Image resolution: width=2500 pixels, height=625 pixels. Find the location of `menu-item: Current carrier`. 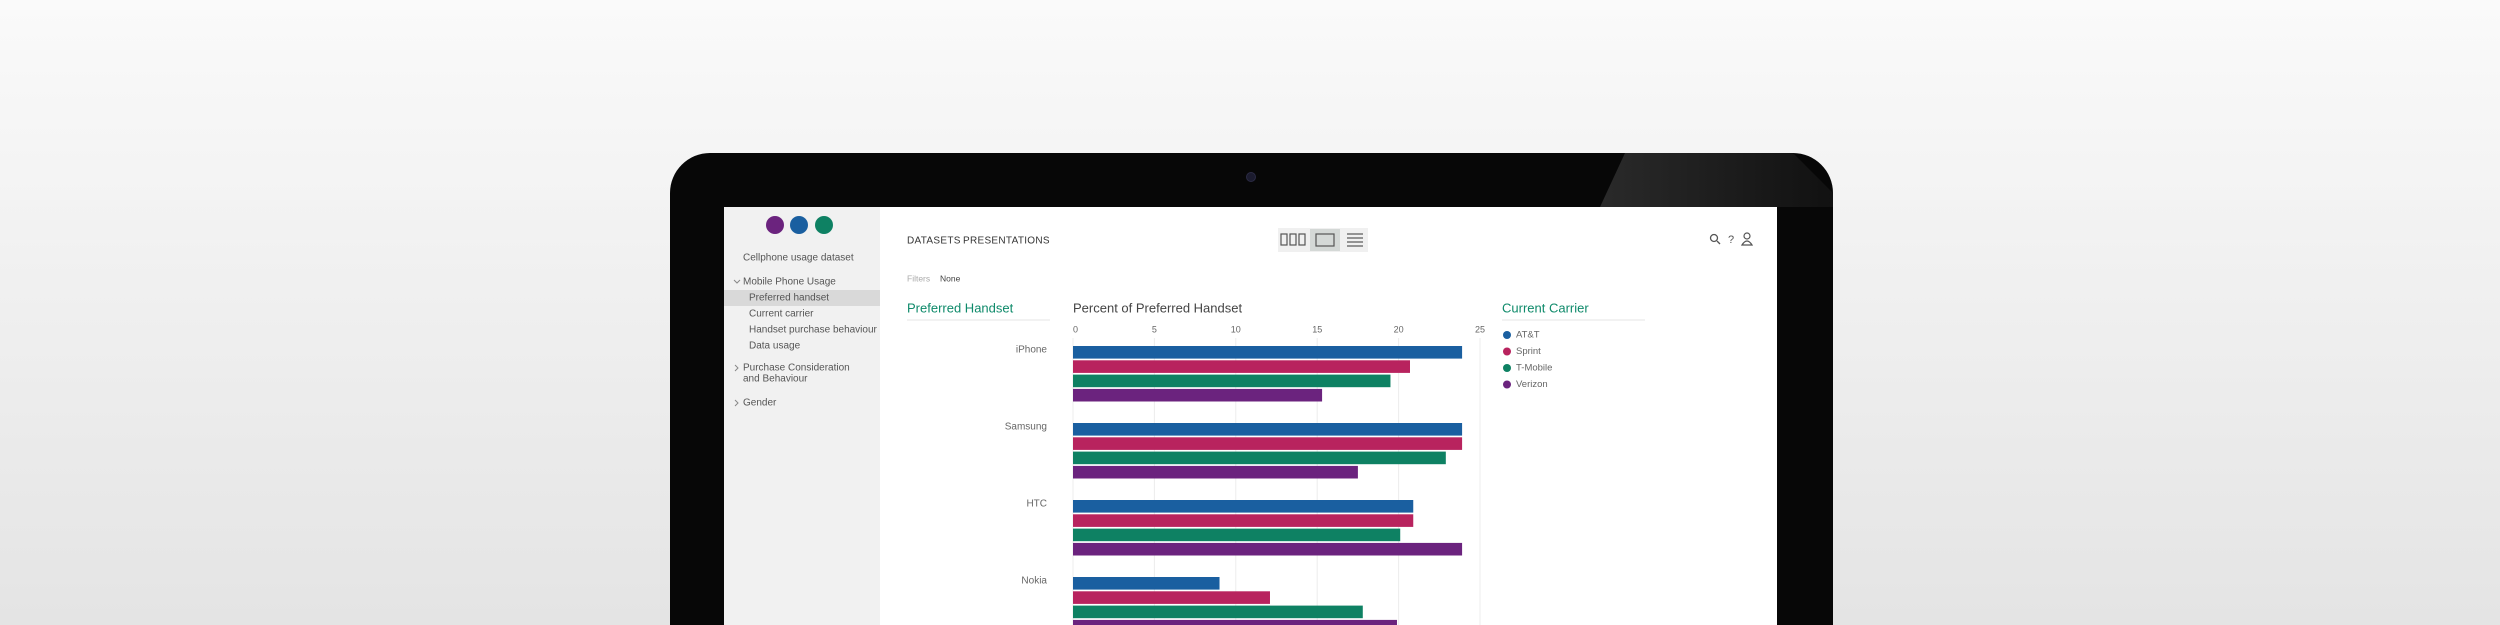

menu-item: Current carrier is located at coordinates (781, 314).